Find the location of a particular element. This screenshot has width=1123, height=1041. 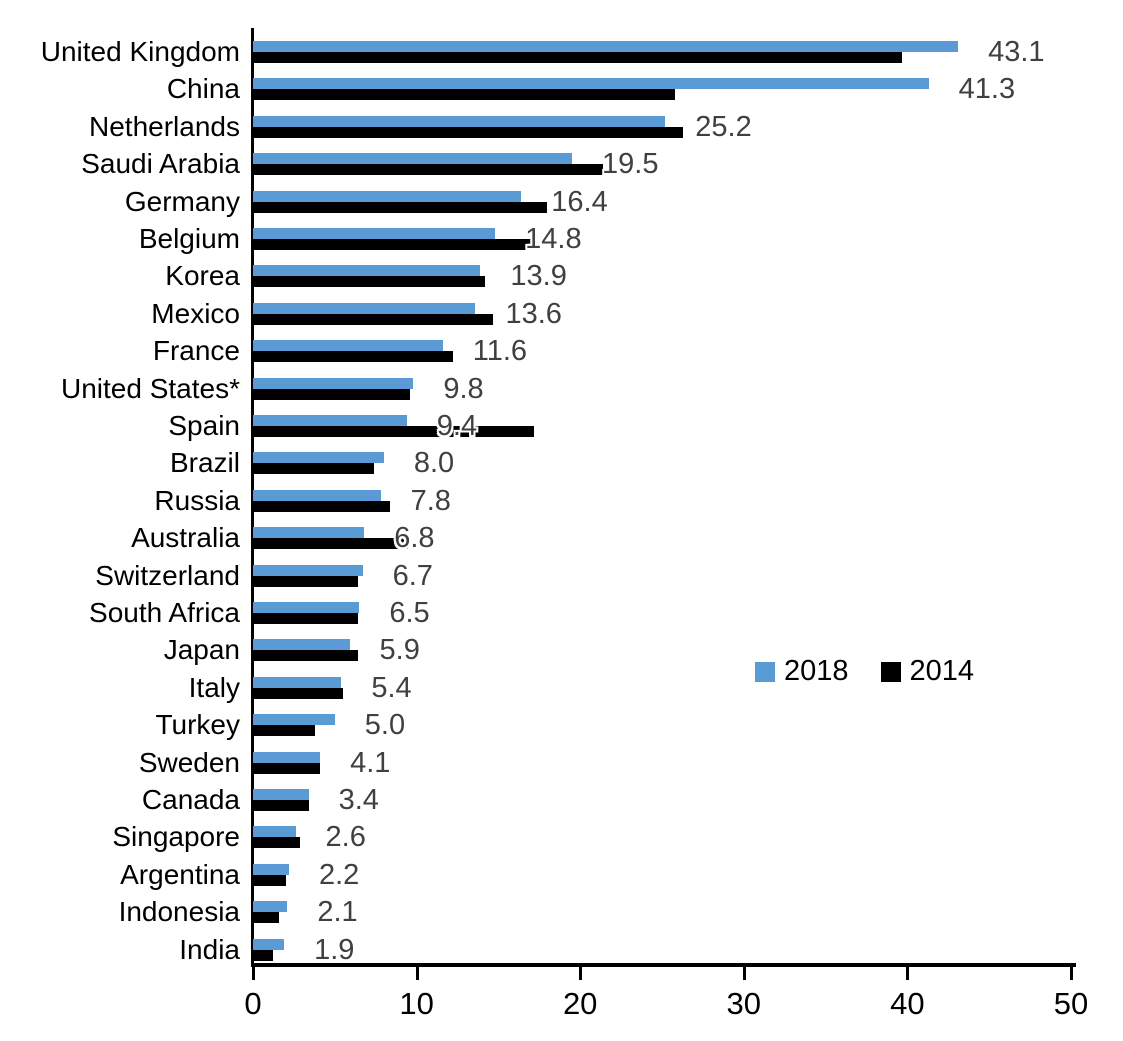

legend: 2018 2014 is located at coordinates (864, 671).